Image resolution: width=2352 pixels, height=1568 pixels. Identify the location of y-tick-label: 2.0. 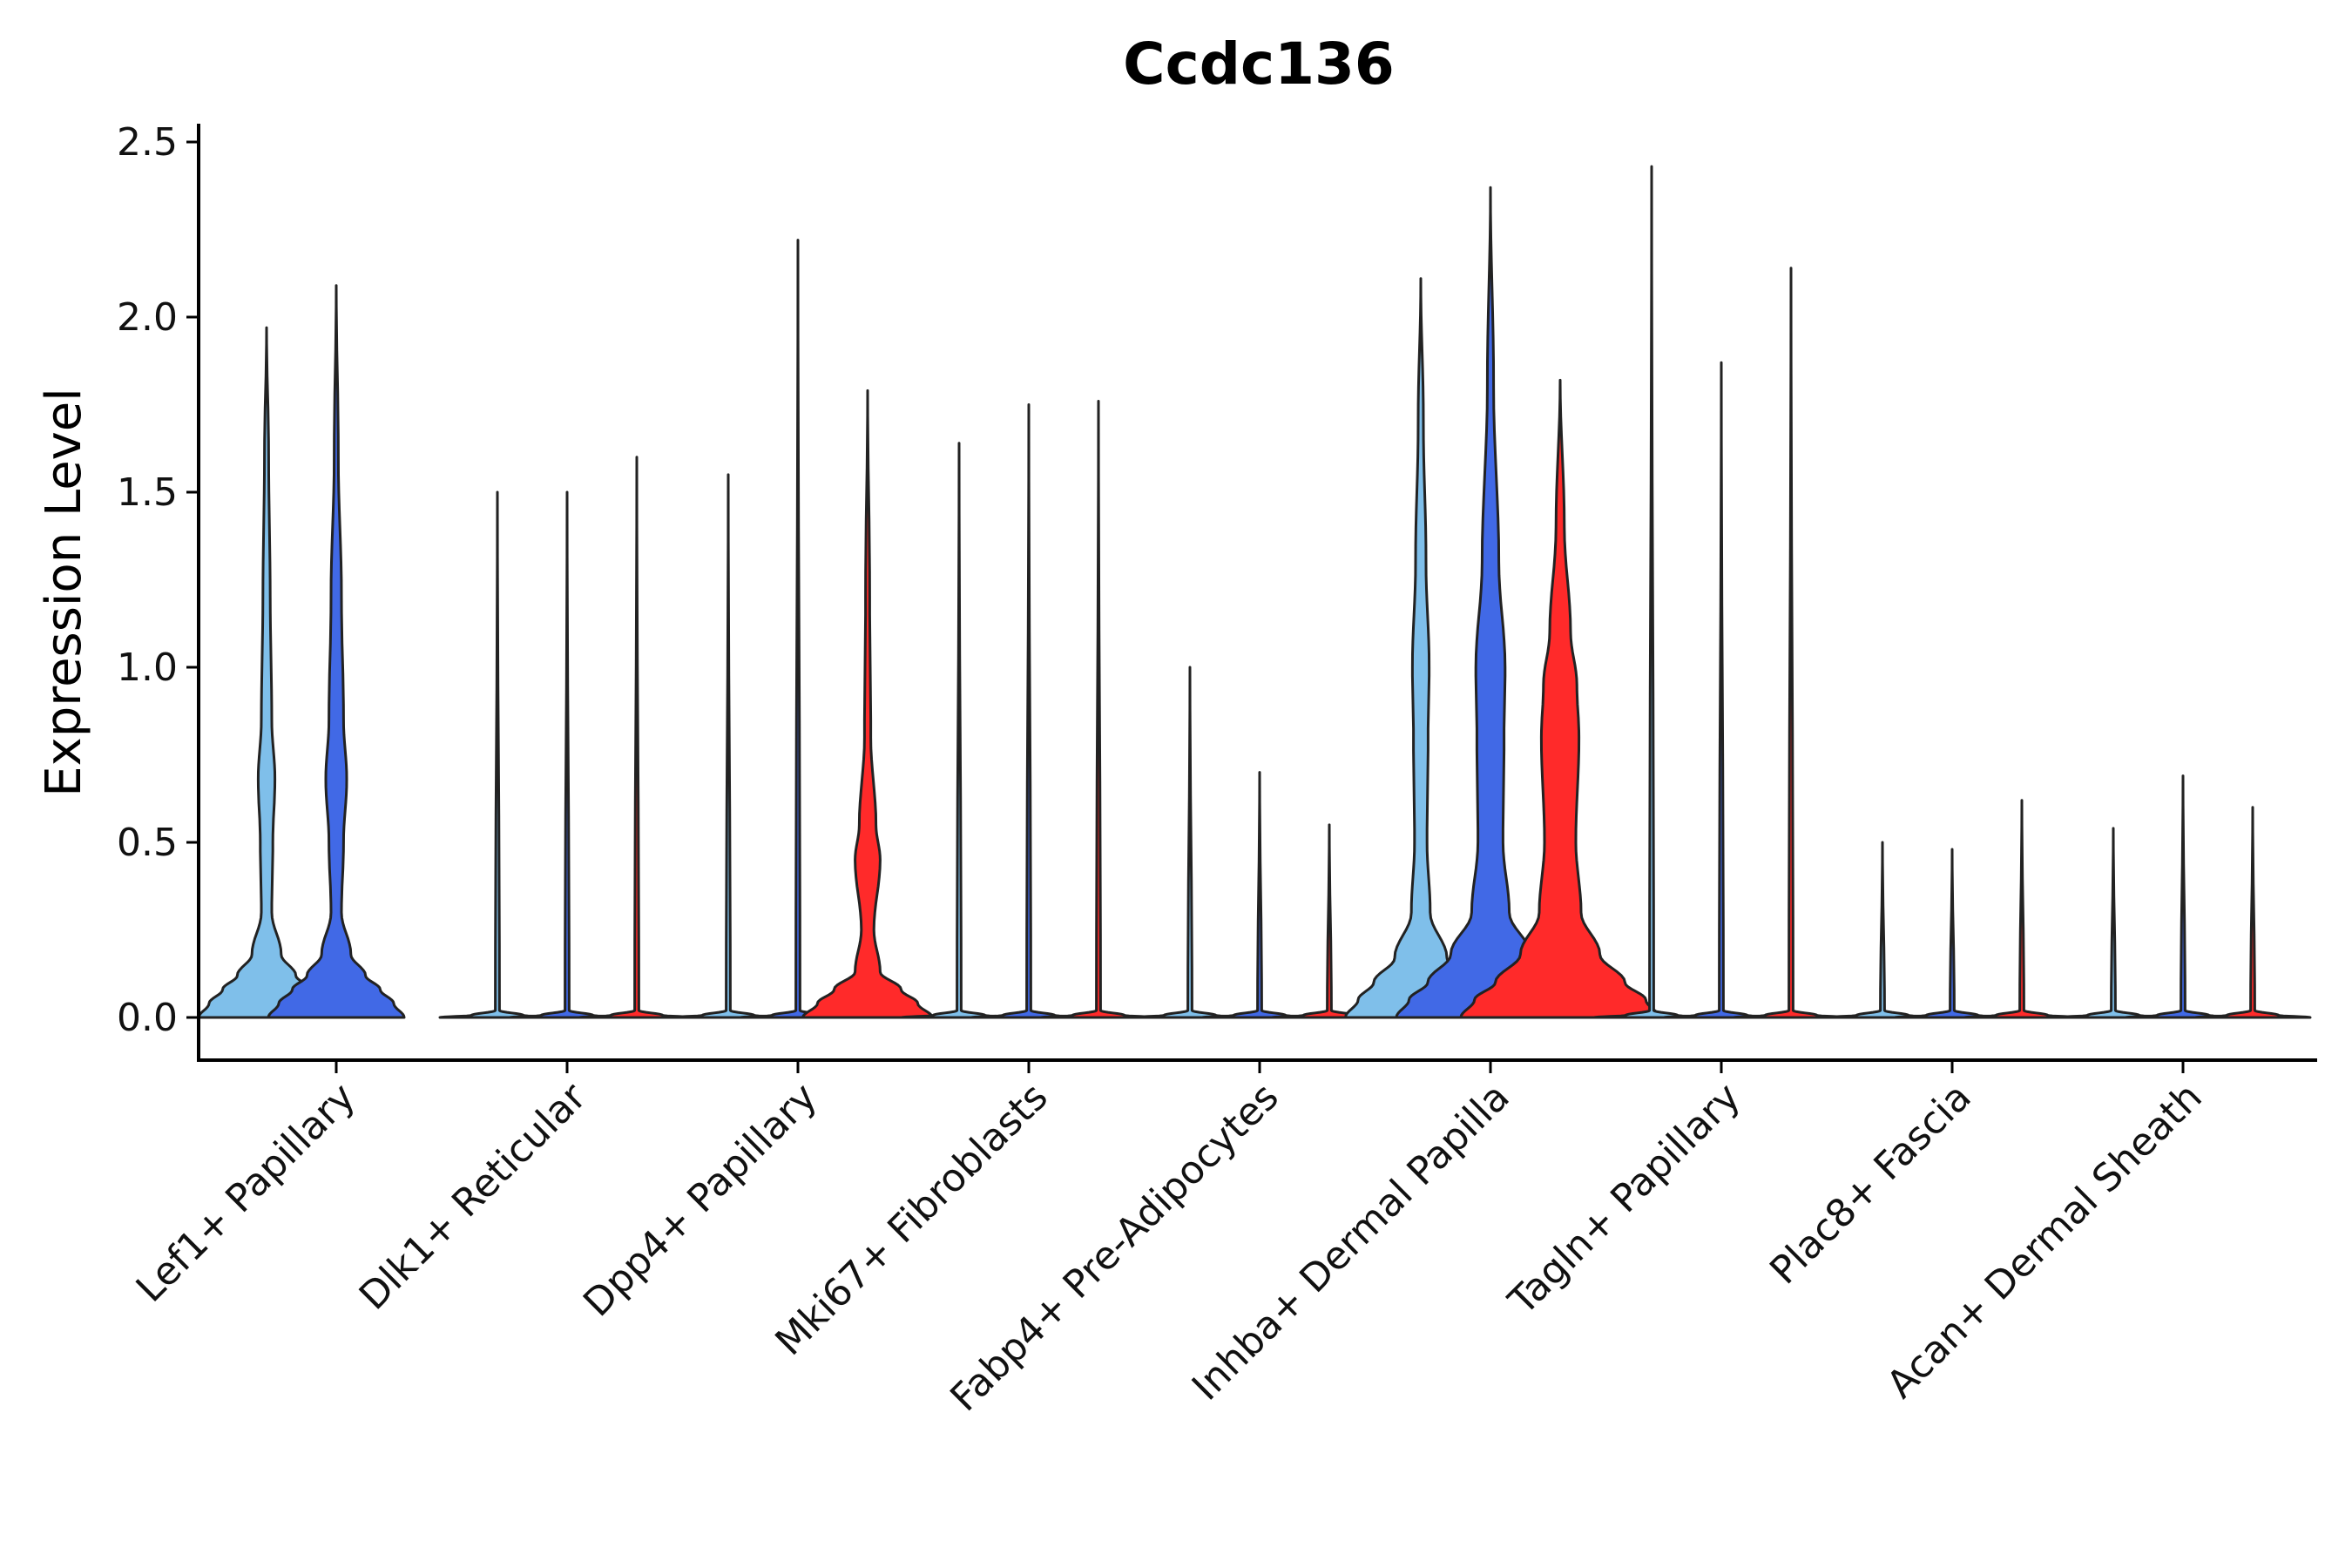
(147, 317).